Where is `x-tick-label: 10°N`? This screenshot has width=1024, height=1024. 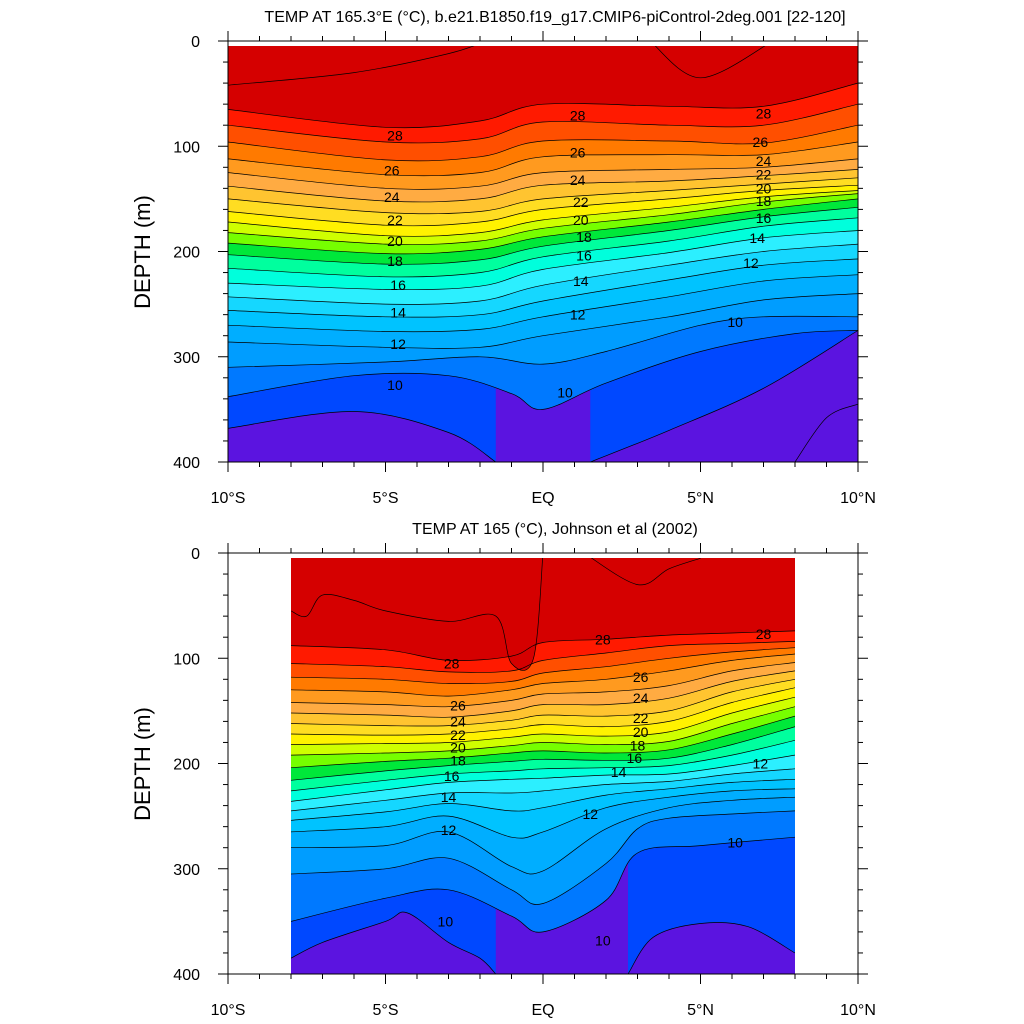 x-tick-label: 10°N is located at coordinates (858, 1010).